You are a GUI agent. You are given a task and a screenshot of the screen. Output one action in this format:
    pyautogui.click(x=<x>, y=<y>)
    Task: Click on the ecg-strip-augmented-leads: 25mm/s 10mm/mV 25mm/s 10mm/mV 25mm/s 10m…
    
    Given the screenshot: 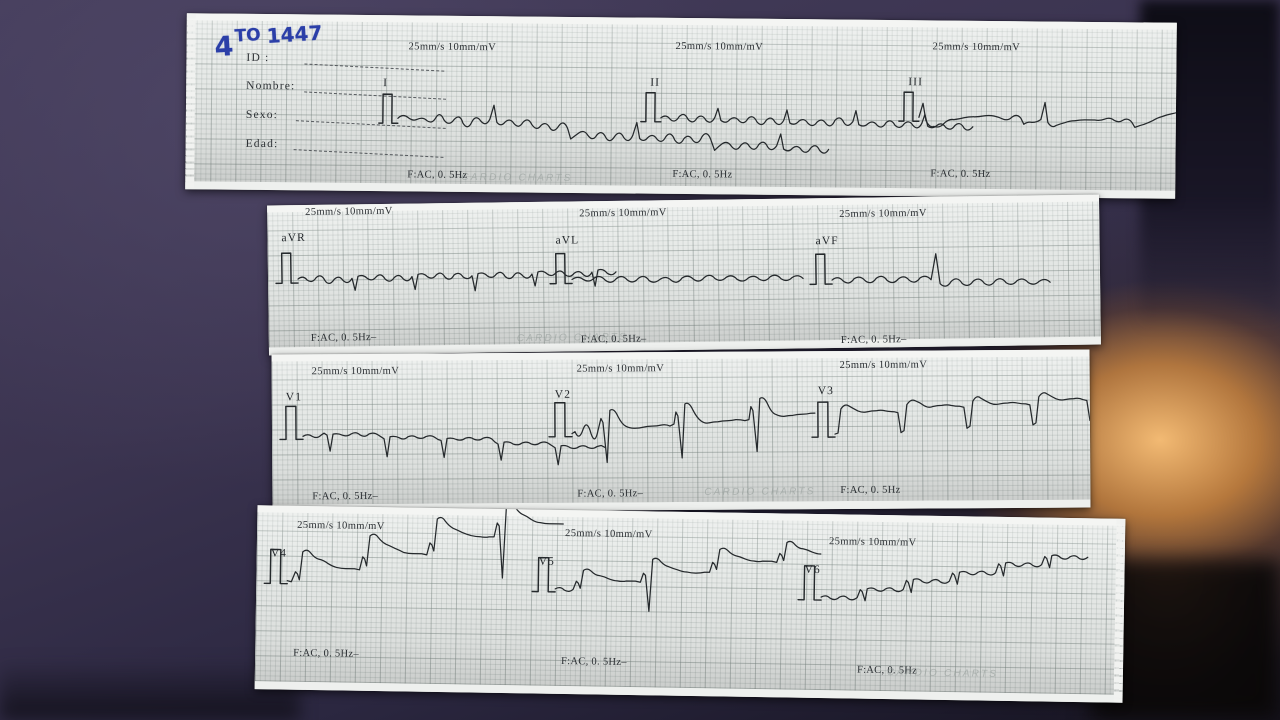 What is the action you would take?
    pyautogui.click(x=684, y=275)
    